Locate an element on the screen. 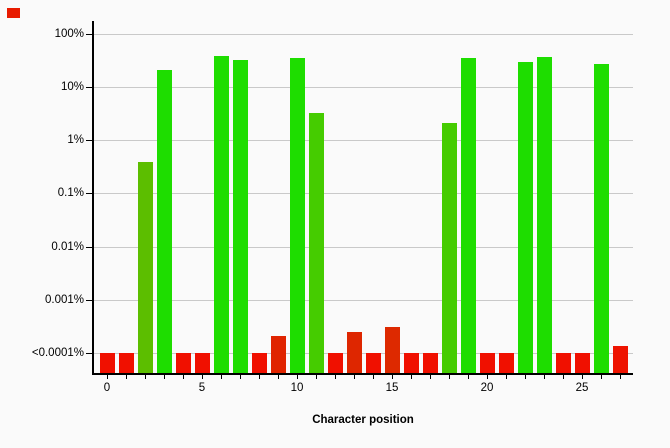 This screenshot has height=448, width=670. x-tick-label: 10 is located at coordinates (297, 388).